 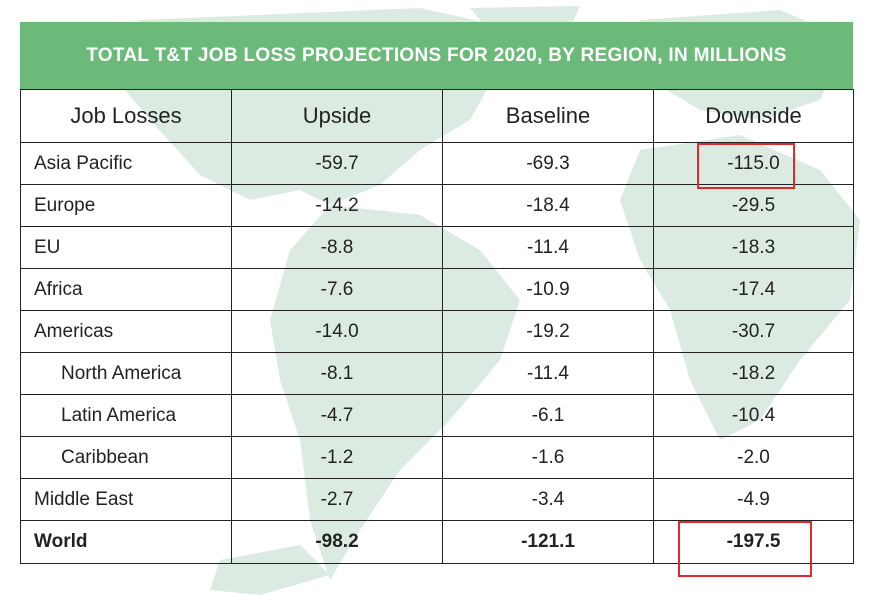 I want to click on row-label: Caribbean, so click(x=126, y=457).